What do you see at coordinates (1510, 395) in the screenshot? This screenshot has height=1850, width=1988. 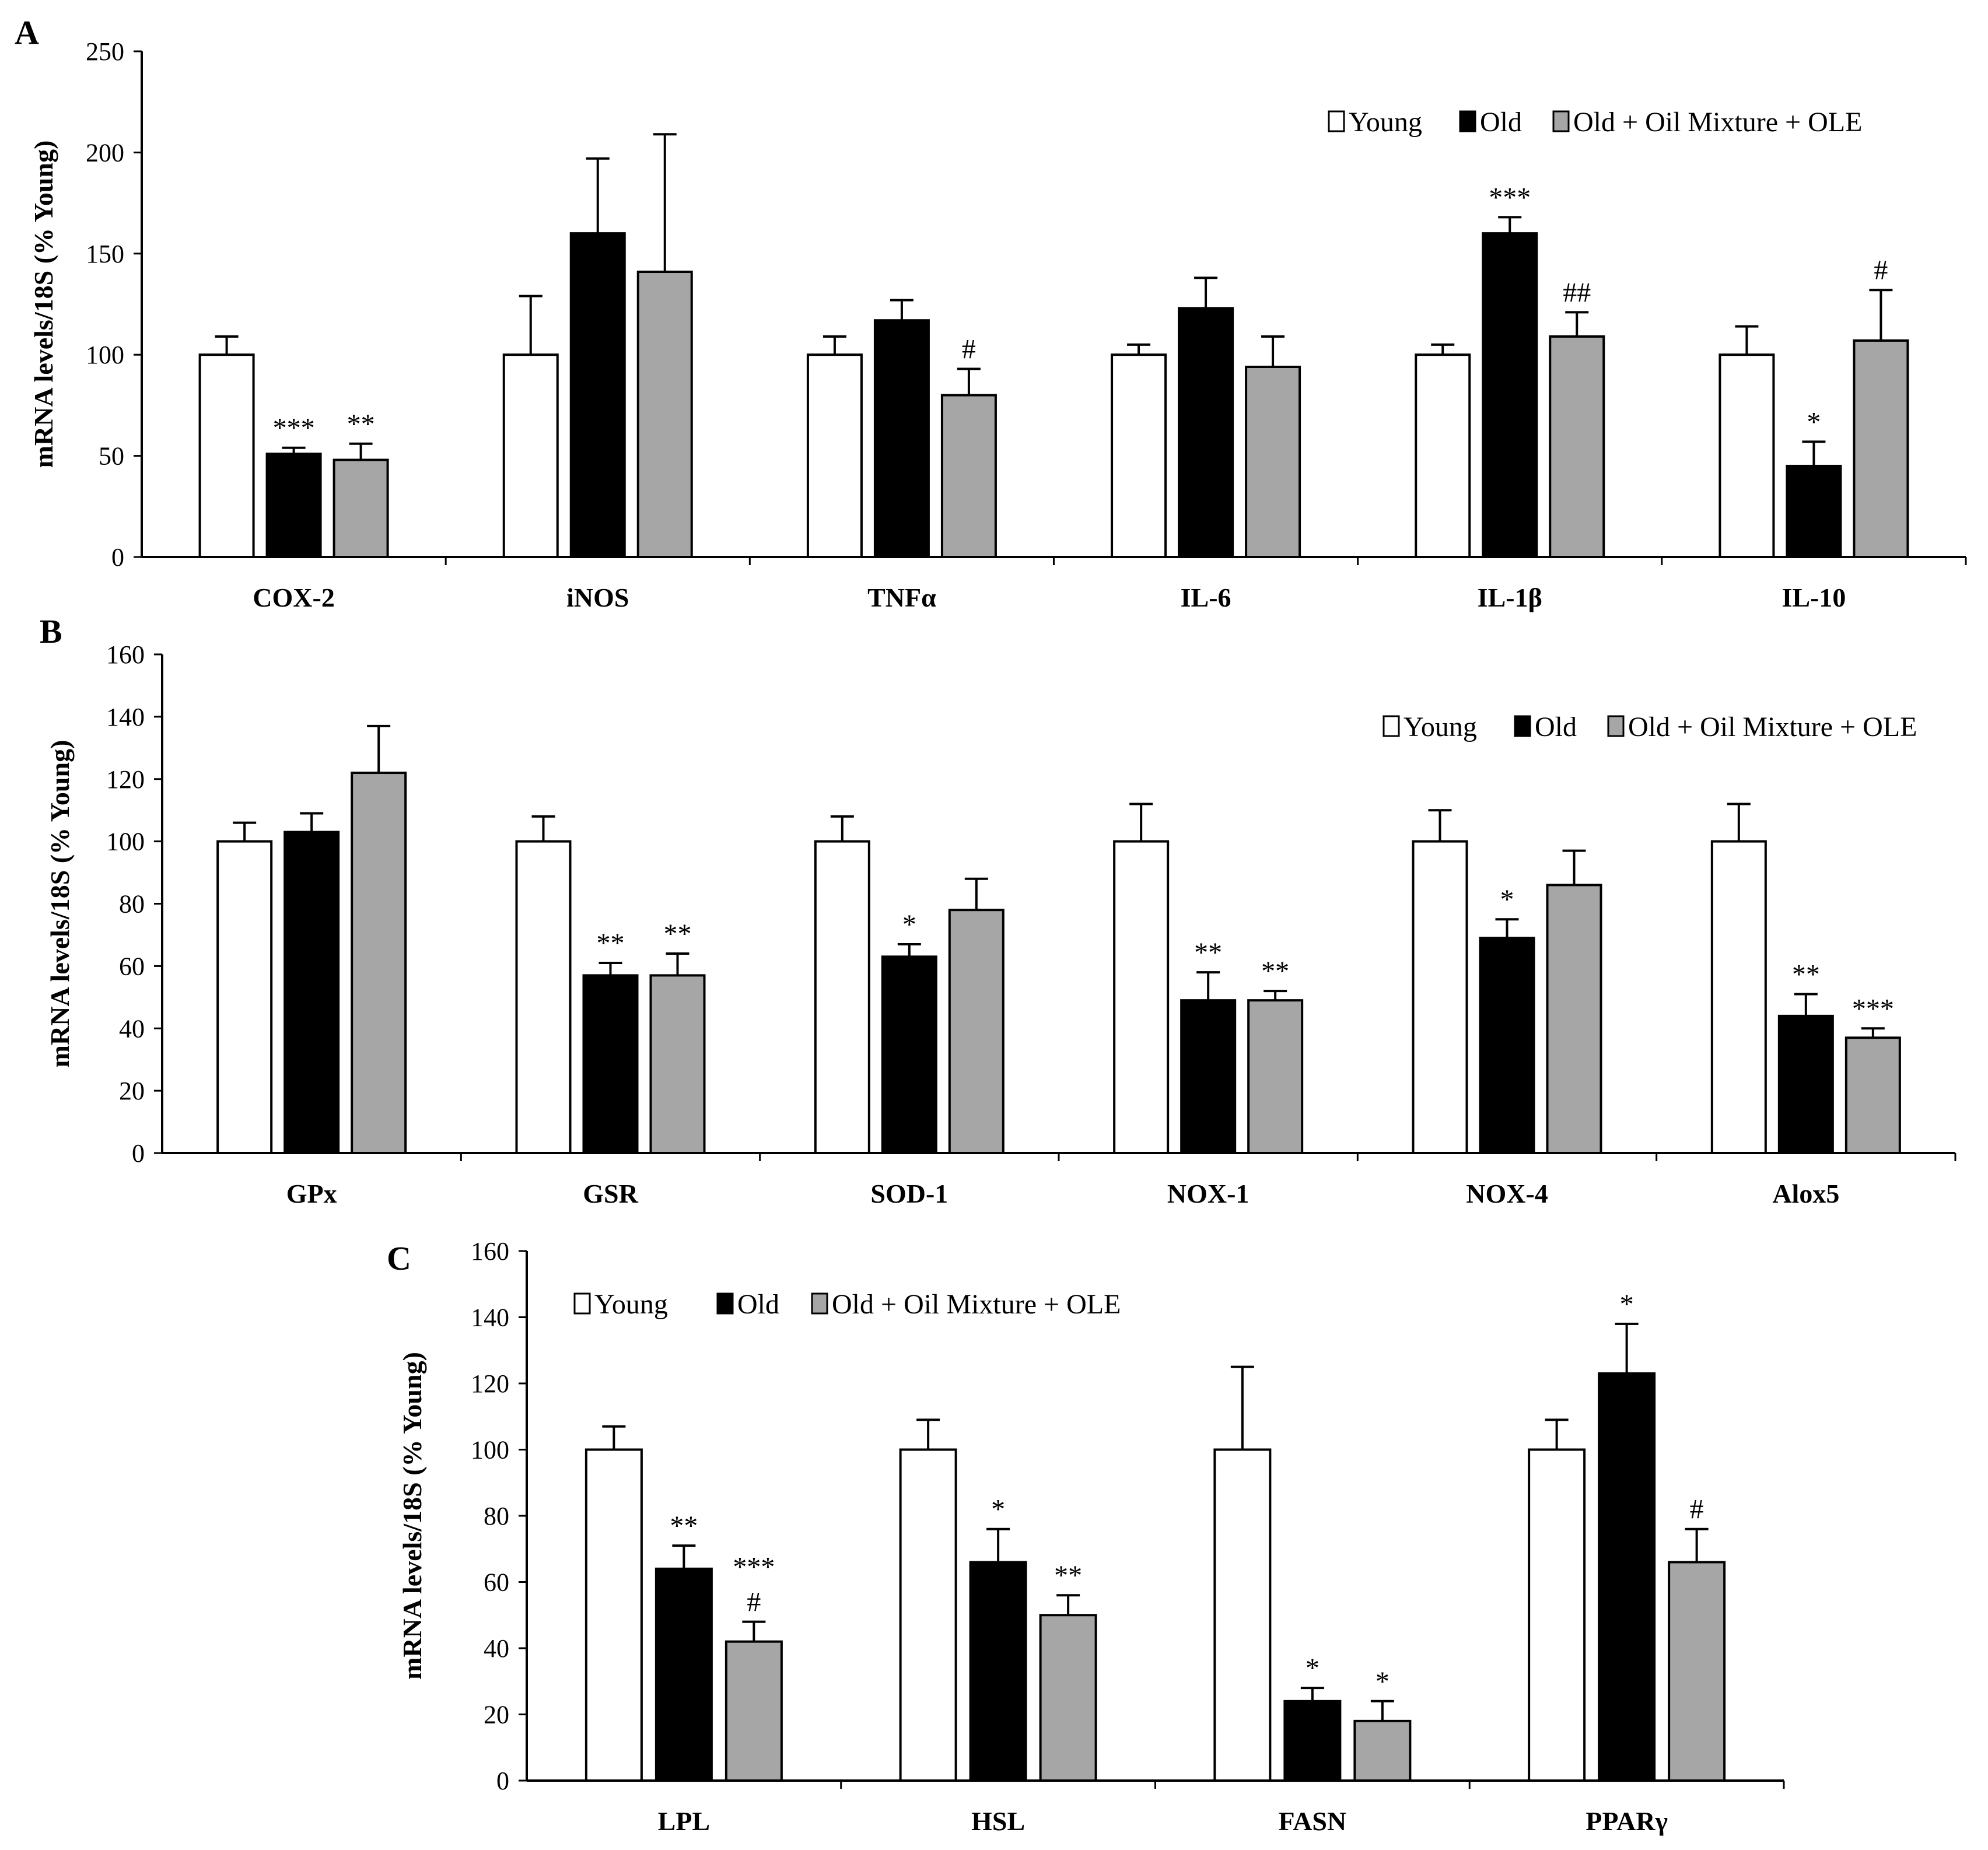 I see `bar-il-1-old` at bounding box center [1510, 395].